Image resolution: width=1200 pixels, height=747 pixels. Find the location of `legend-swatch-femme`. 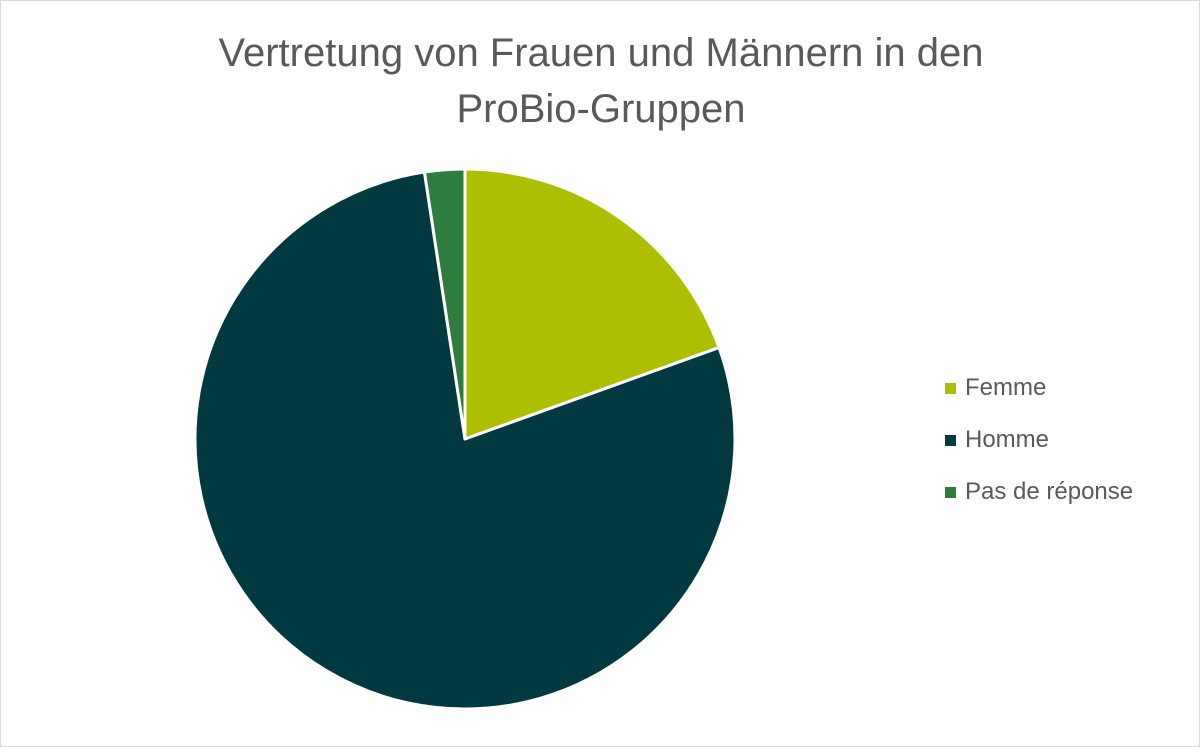

legend-swatch-femme is located at coordinates (950, 388).